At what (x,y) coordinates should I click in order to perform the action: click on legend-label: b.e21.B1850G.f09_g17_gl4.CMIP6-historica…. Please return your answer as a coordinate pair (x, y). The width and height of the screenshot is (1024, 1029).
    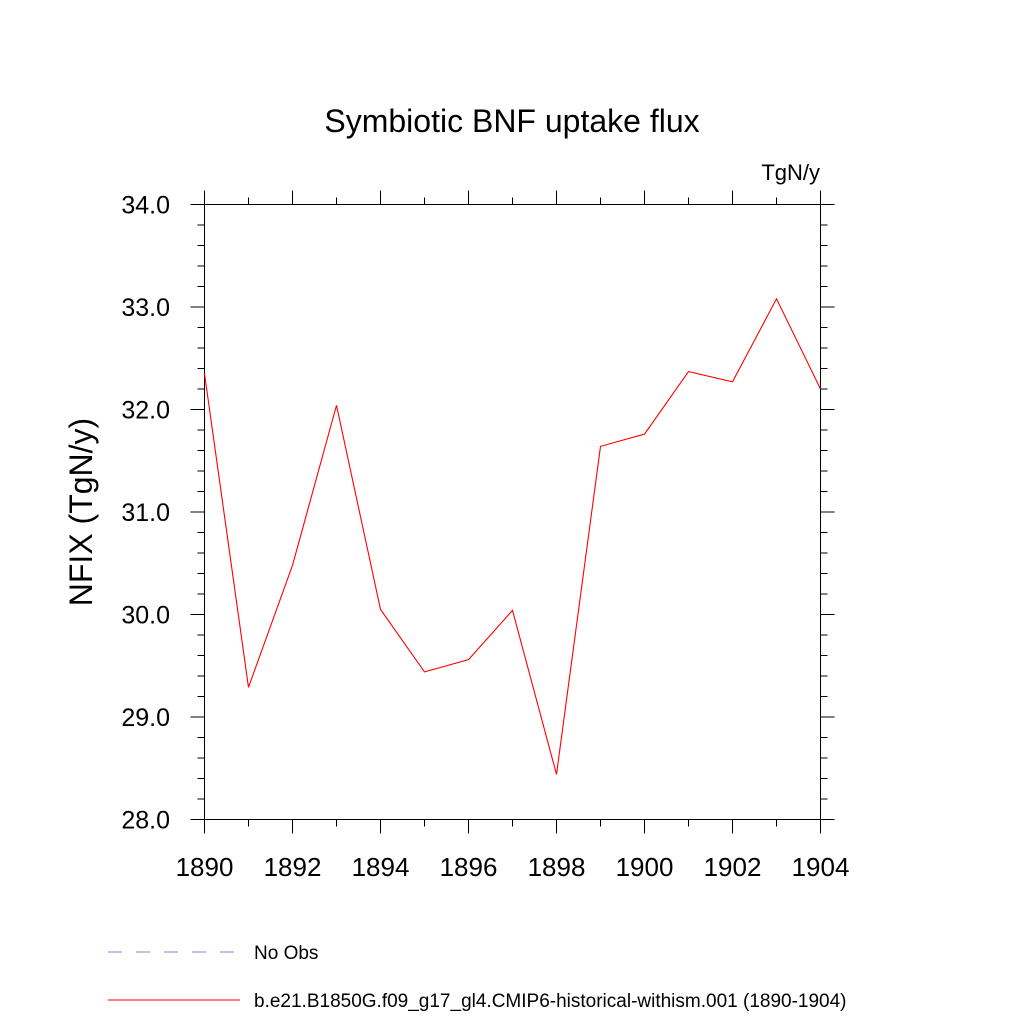
    Looking at the image, I should click on (550, 1001).